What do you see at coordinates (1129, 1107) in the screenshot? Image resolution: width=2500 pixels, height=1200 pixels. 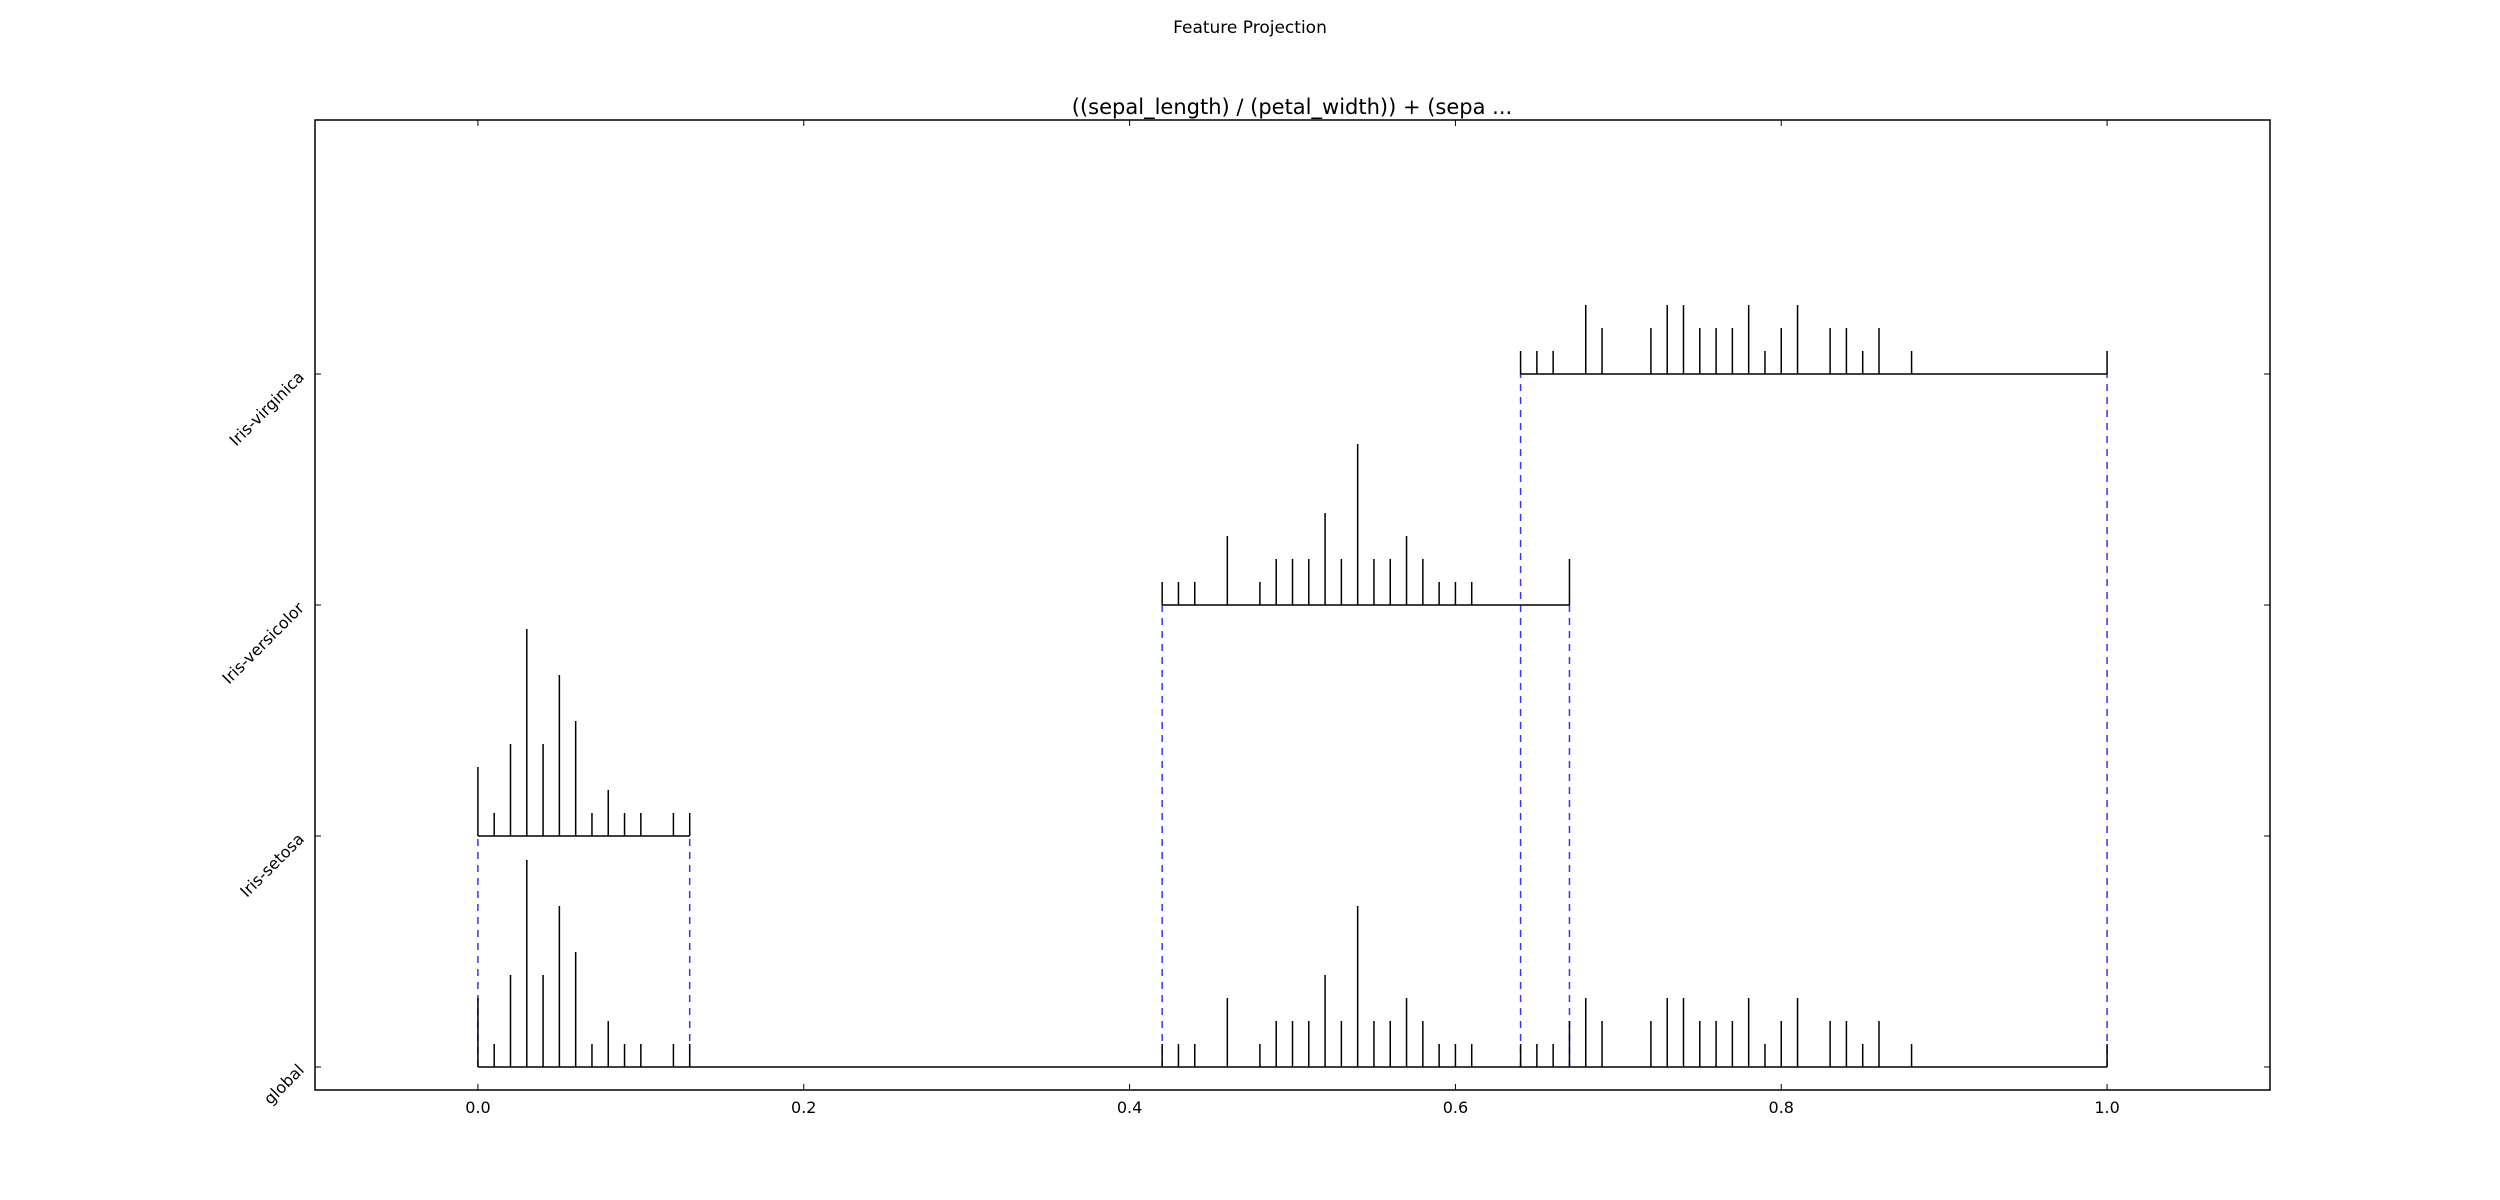 I see `x-tick-label: 0.4` at bounding box center [1129, 1107].